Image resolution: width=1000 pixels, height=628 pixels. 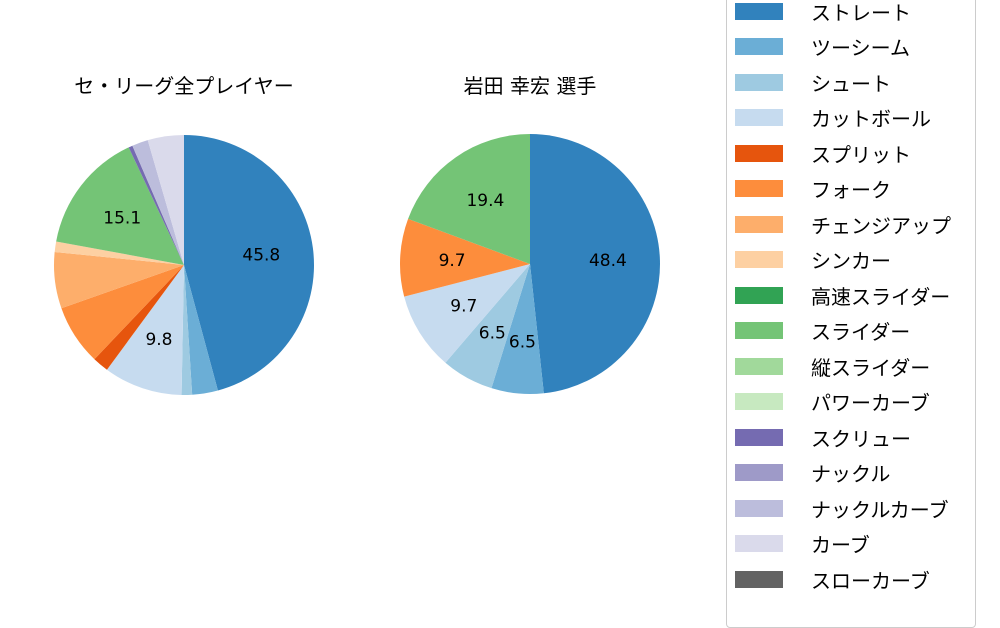 I want to click on legend-label: 縦スライダー, so click(x=871, y=367).